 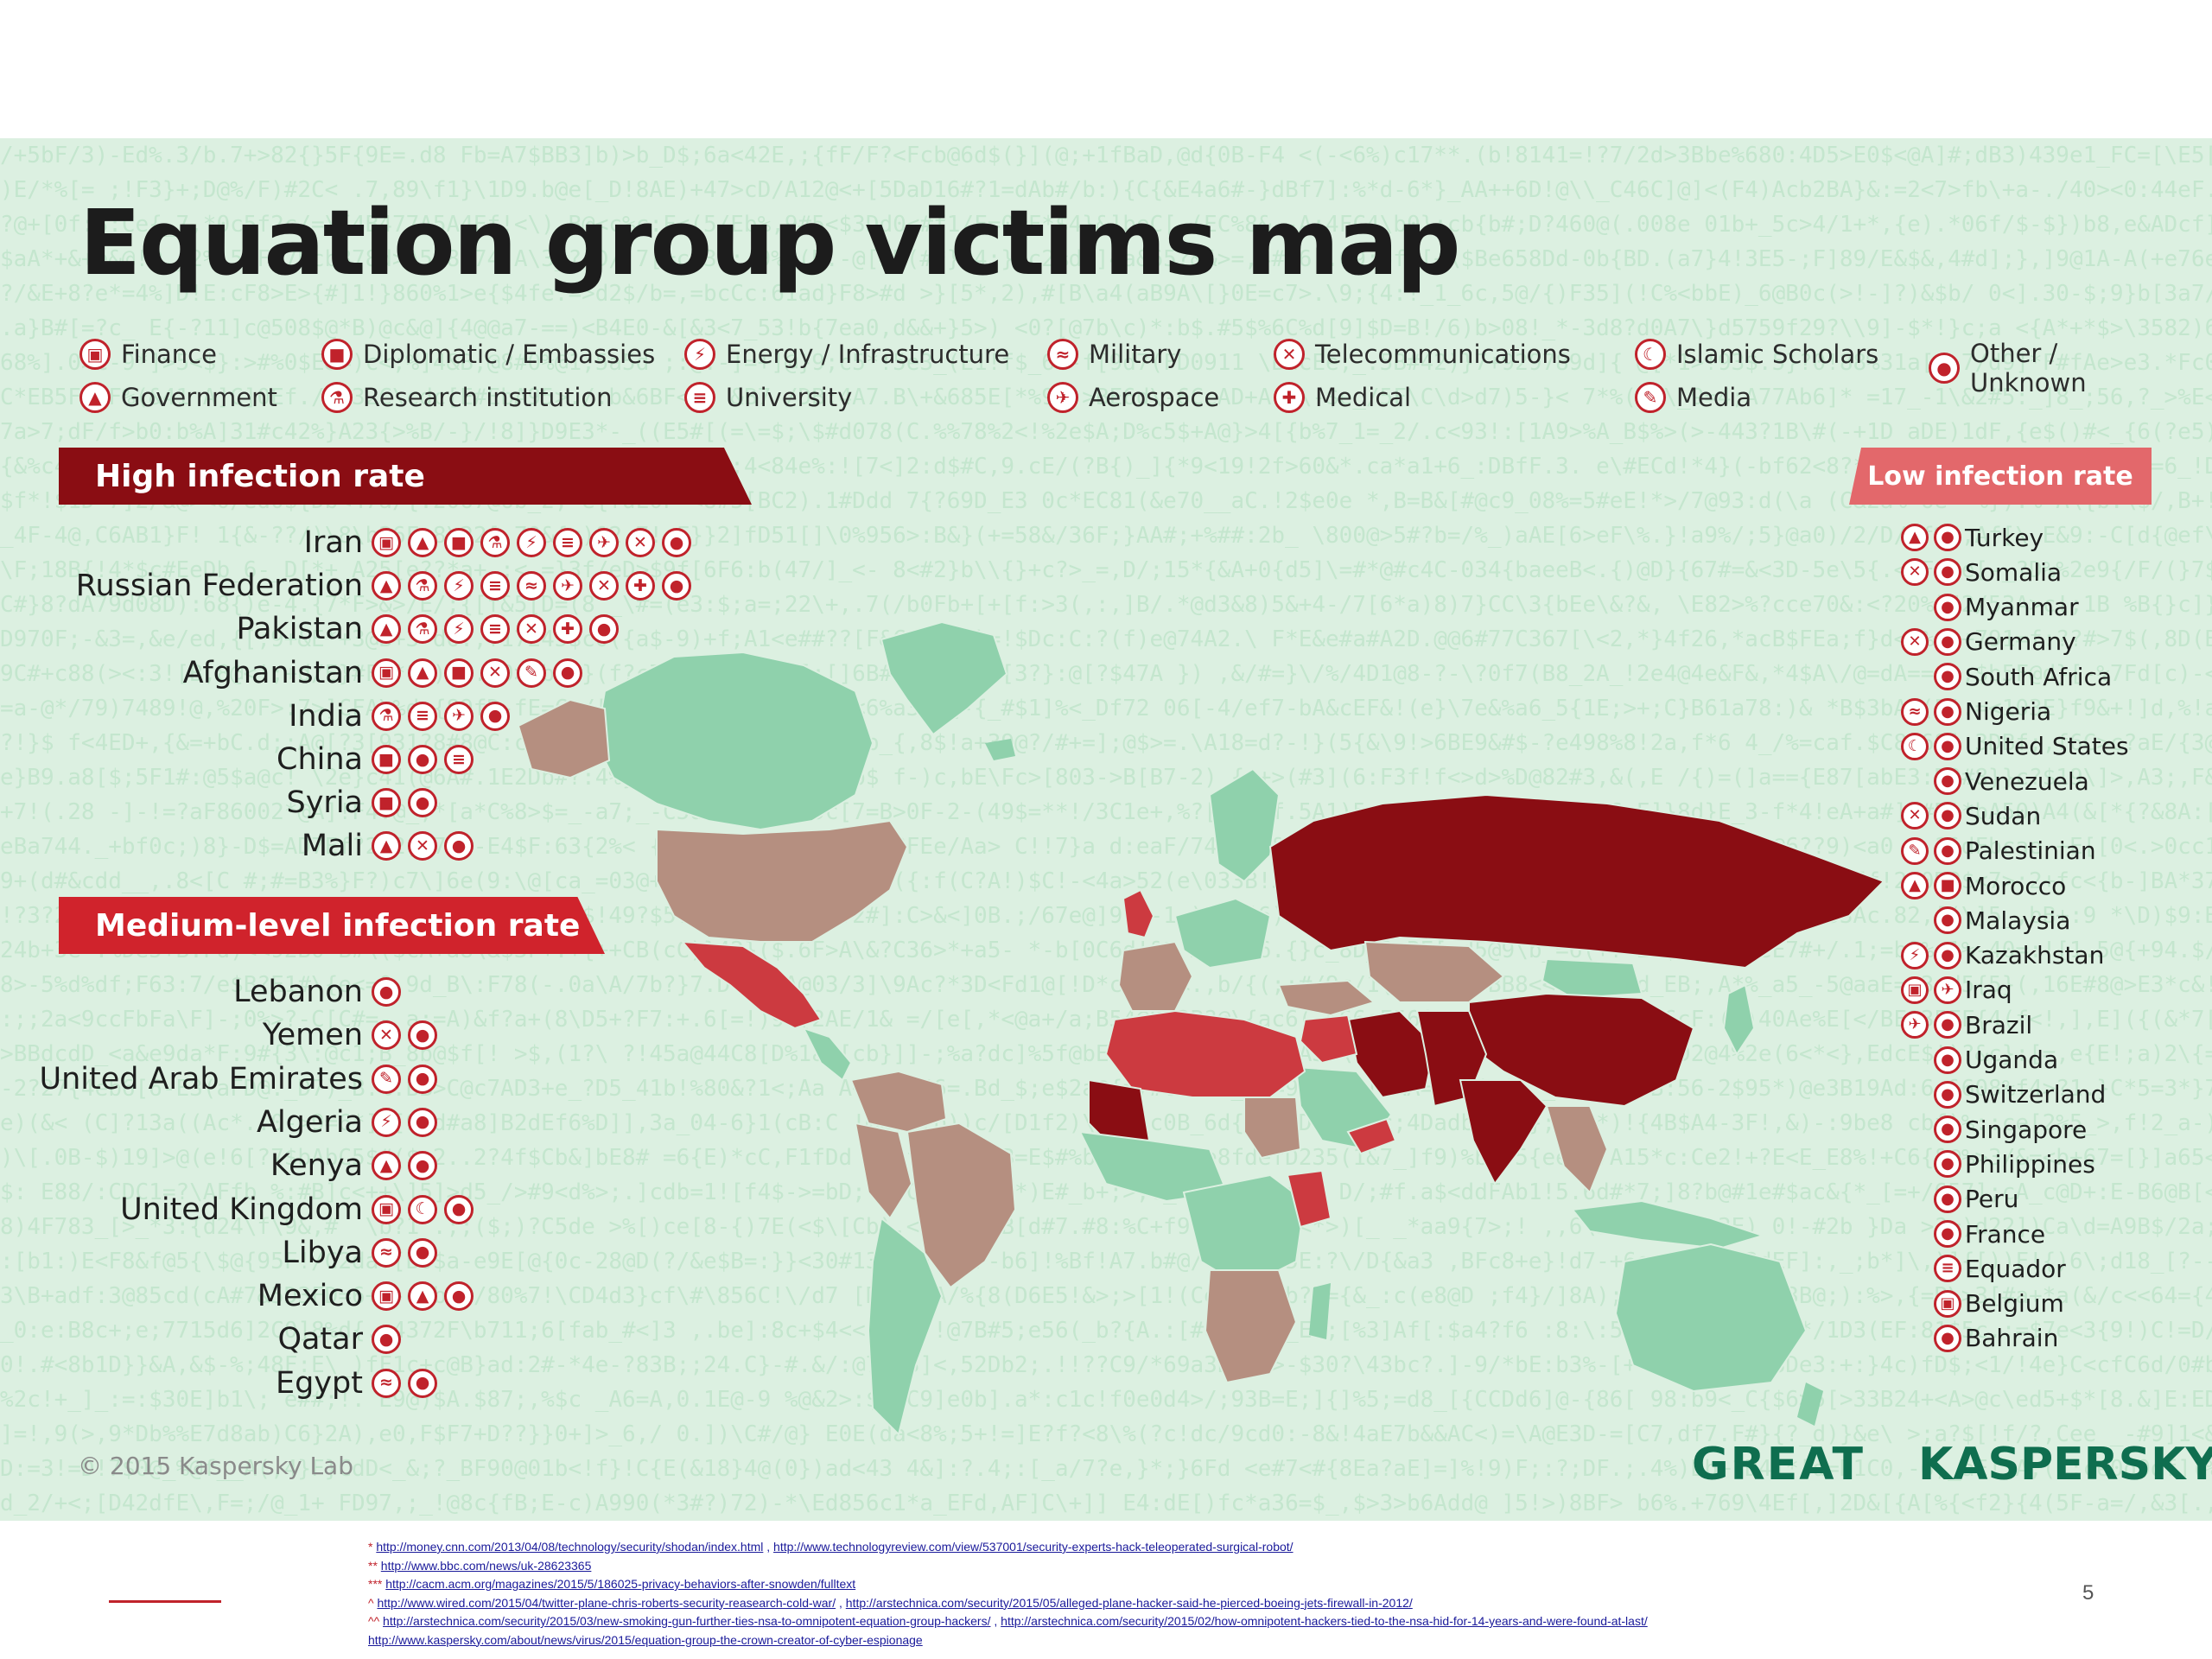 I want to click on sector-icons: ▣ ▲ ■ ✕ ✎ ●, so click(x=480, y=673).